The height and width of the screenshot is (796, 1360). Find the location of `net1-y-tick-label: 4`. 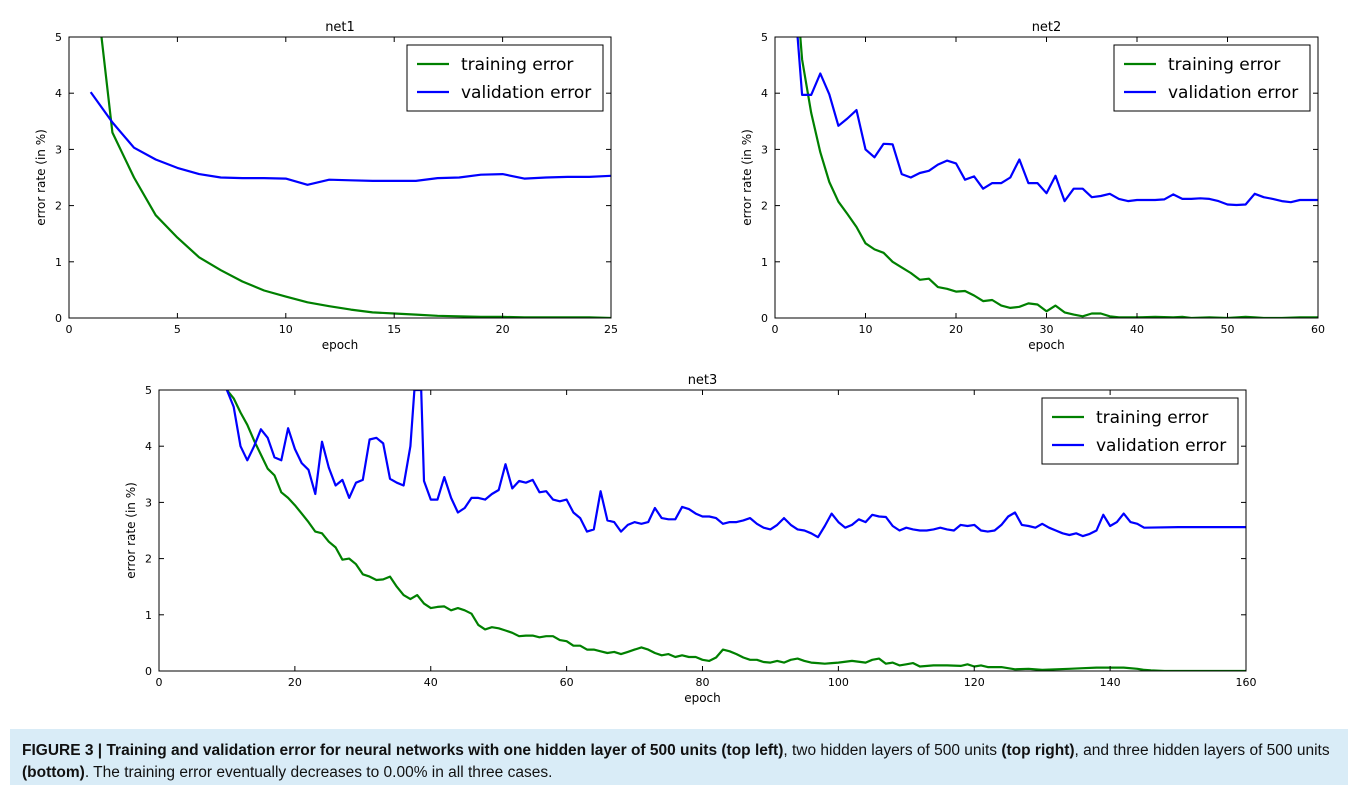

net1-y-tick-label: 4 is located at coordinates (58, 93).